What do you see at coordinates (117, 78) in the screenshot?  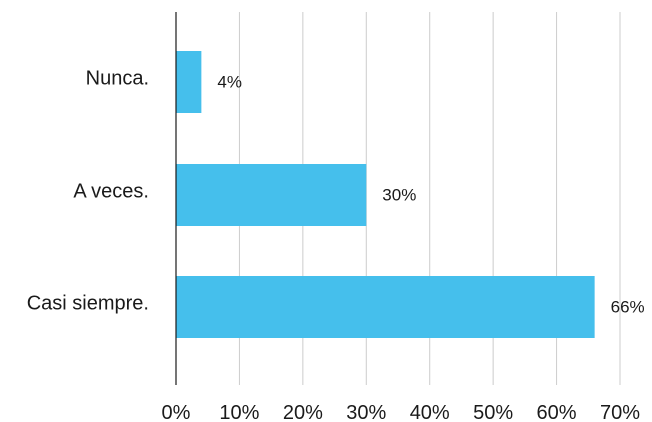 I see `category-label: Nunca.` at bounding box center [117, 78].